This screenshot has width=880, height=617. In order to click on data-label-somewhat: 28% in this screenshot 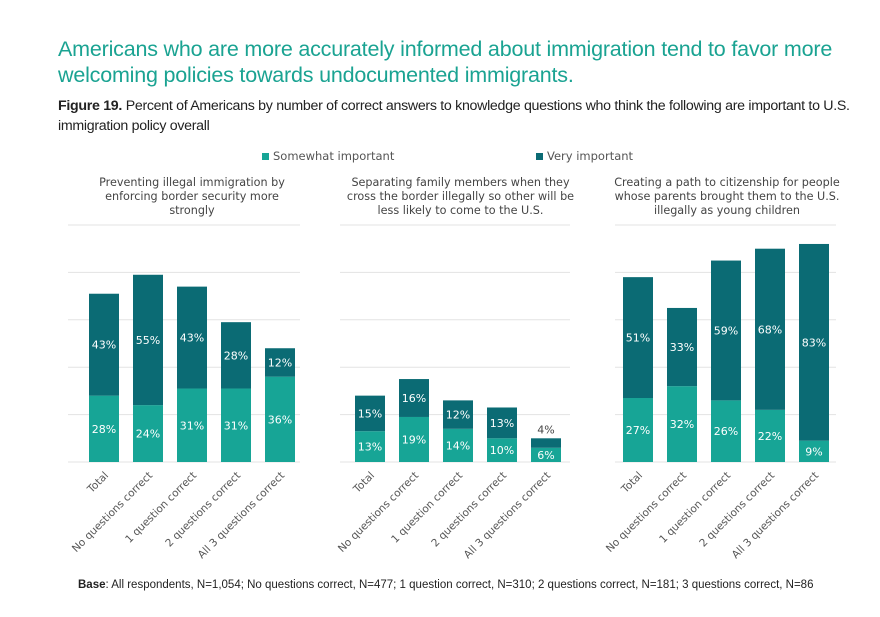, I will do `click(104, 429)`.